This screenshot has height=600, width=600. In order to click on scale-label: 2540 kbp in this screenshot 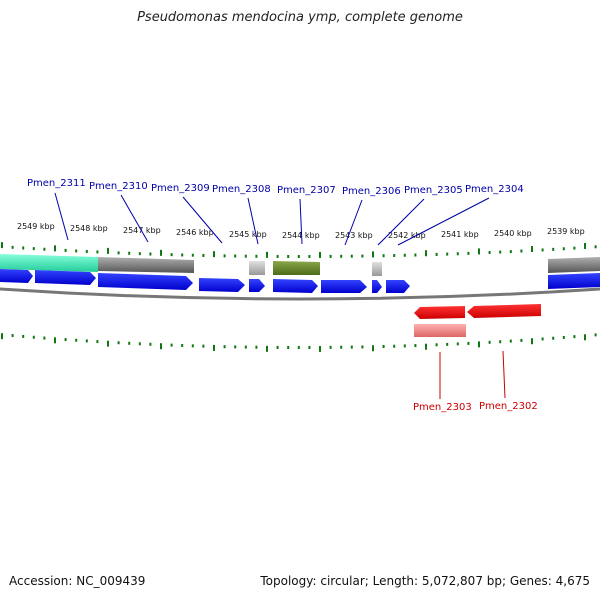, I will do `click(513, 233)`.